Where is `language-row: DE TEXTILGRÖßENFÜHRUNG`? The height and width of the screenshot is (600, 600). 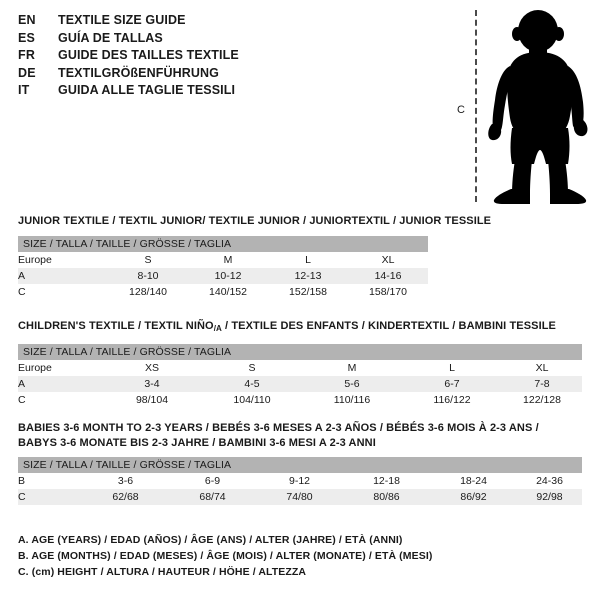 language-row: DE TEXTILGRÖßENFÜHRUNG is located at coordinates (218, 75).